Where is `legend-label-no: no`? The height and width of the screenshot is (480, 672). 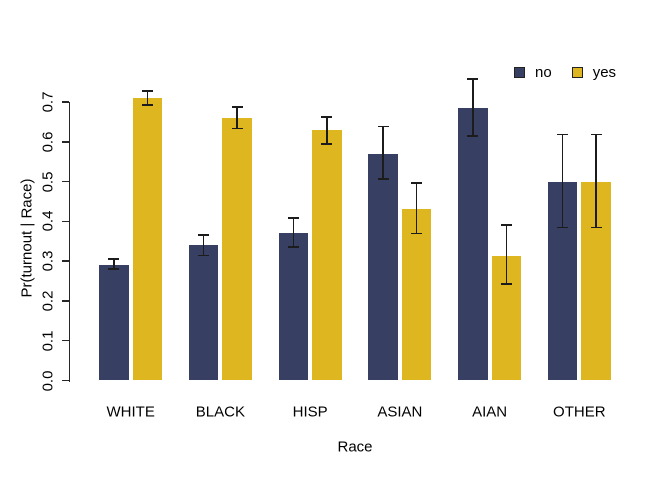 legend-label-no: no is located at coordinates (543, 72).